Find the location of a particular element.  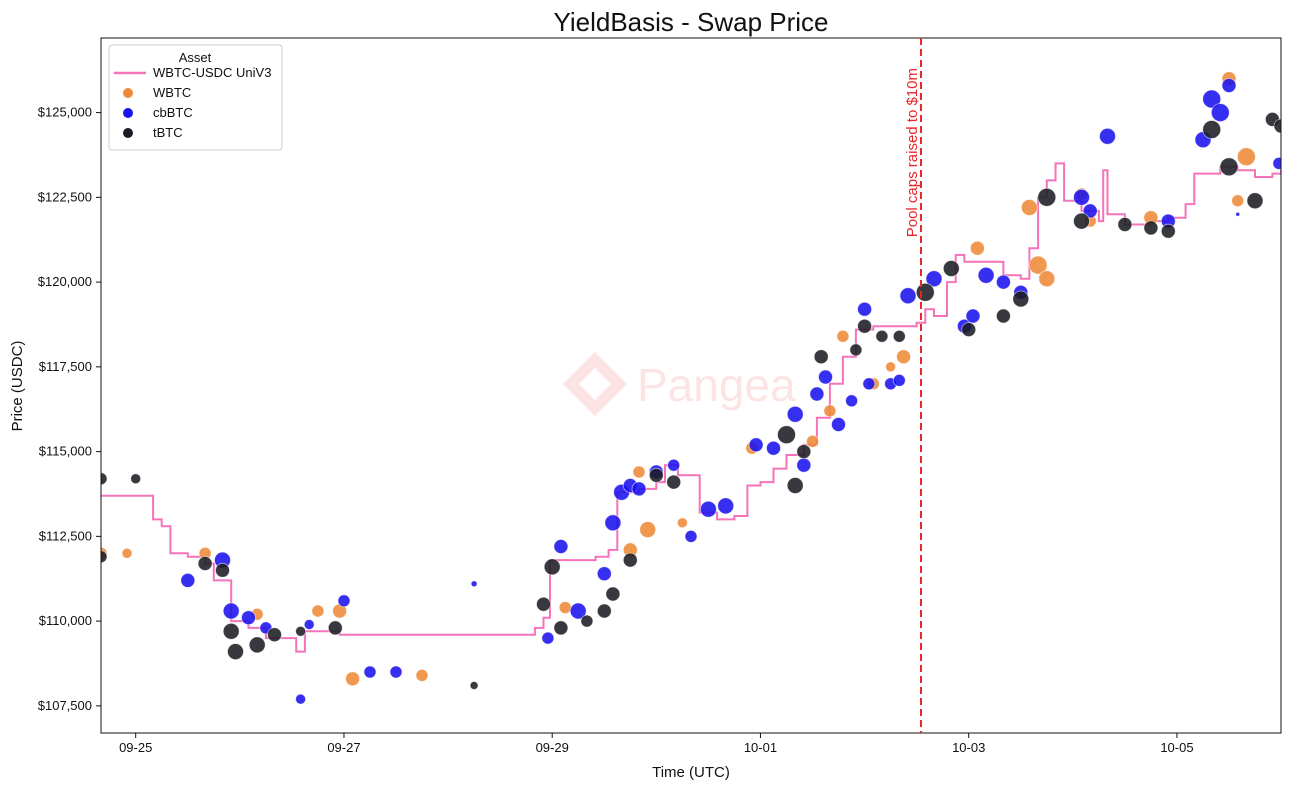

legend-label: tBTC is located at coordinates (168, 132).